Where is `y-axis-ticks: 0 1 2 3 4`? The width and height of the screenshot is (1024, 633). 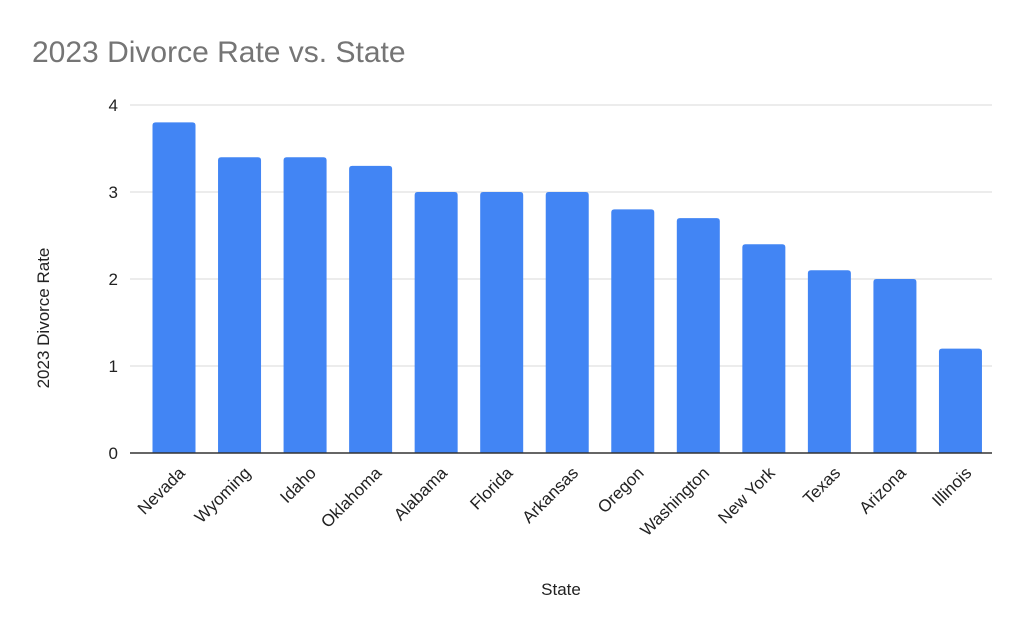
y-axis-ticks: 0 1 2 3 4 is located at coordinates (113, 279).